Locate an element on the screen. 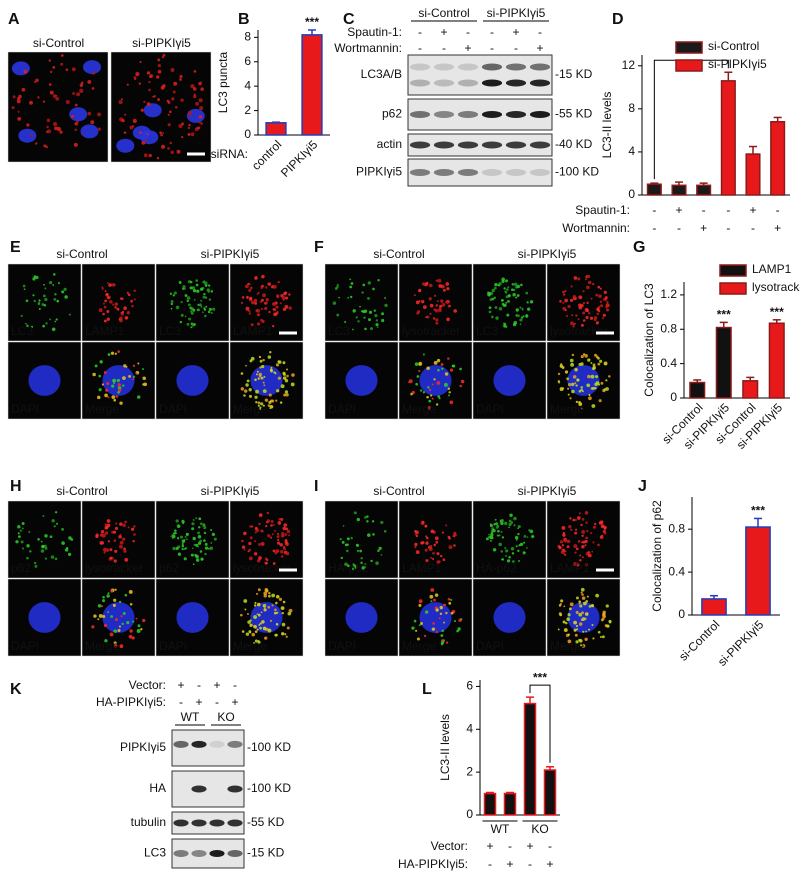 This screenshot has width=800, height=876. panel-letter: G is located at coordinates (639, 247).